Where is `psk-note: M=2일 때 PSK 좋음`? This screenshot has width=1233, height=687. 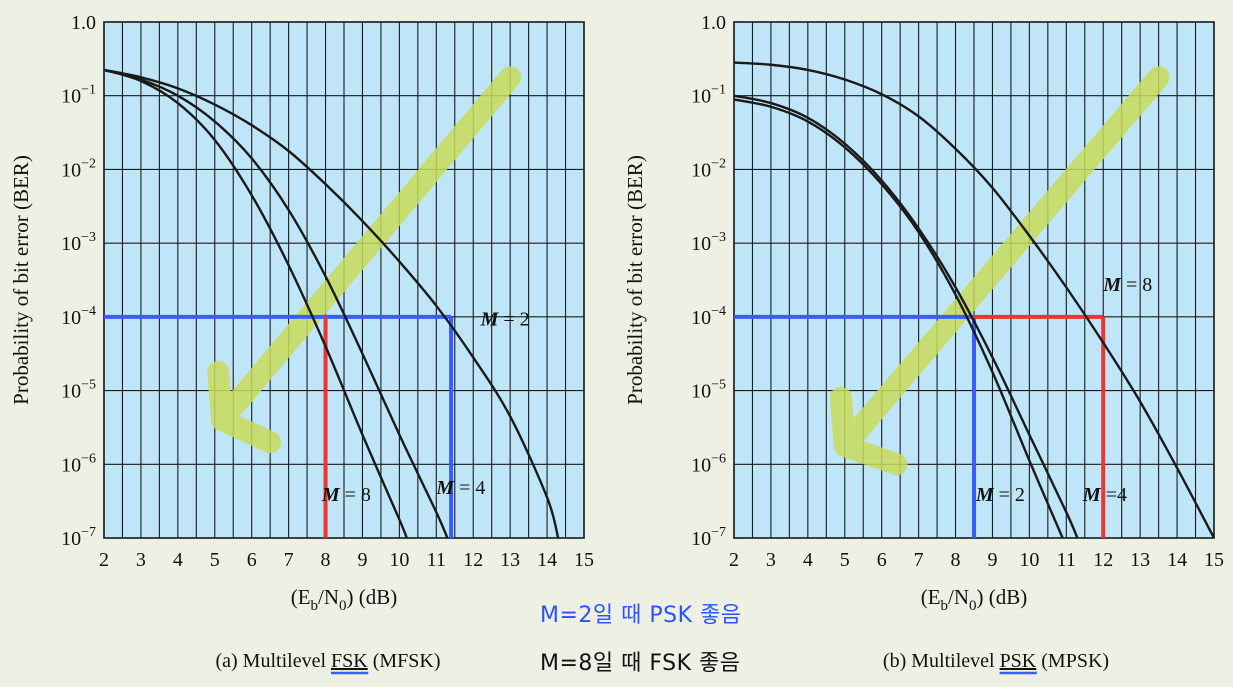
psk-note: M=2일 때 PSK 좋음 is located at coordinates (641, 615).